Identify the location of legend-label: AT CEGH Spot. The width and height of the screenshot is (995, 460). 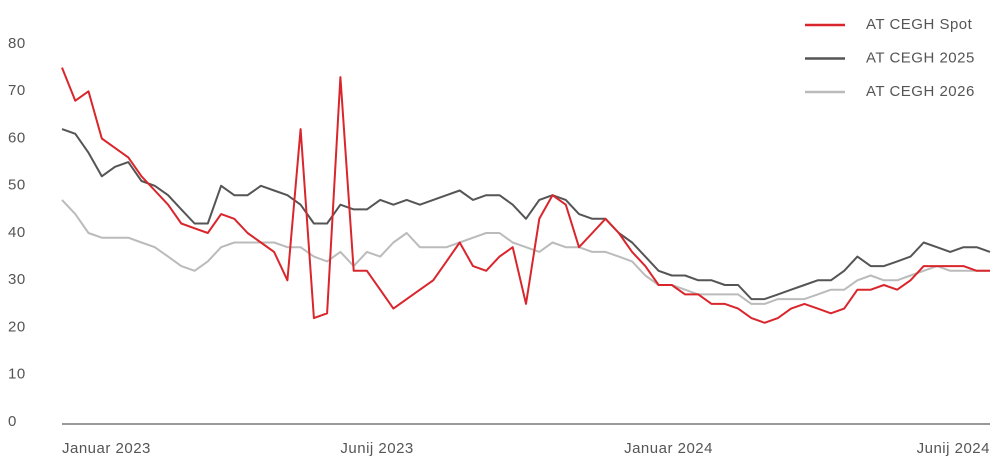
(919, 24).